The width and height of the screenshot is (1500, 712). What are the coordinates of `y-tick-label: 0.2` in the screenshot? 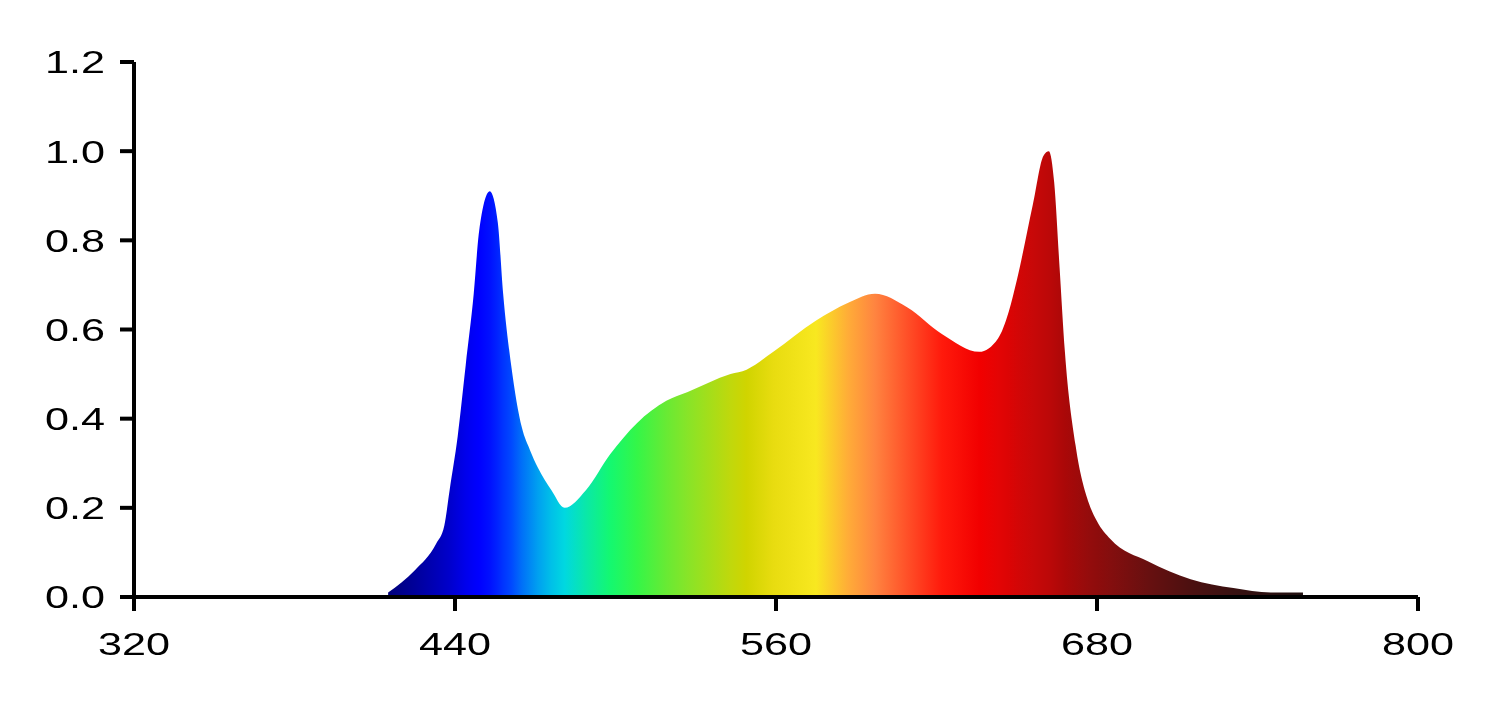 It's located at (74, 508).